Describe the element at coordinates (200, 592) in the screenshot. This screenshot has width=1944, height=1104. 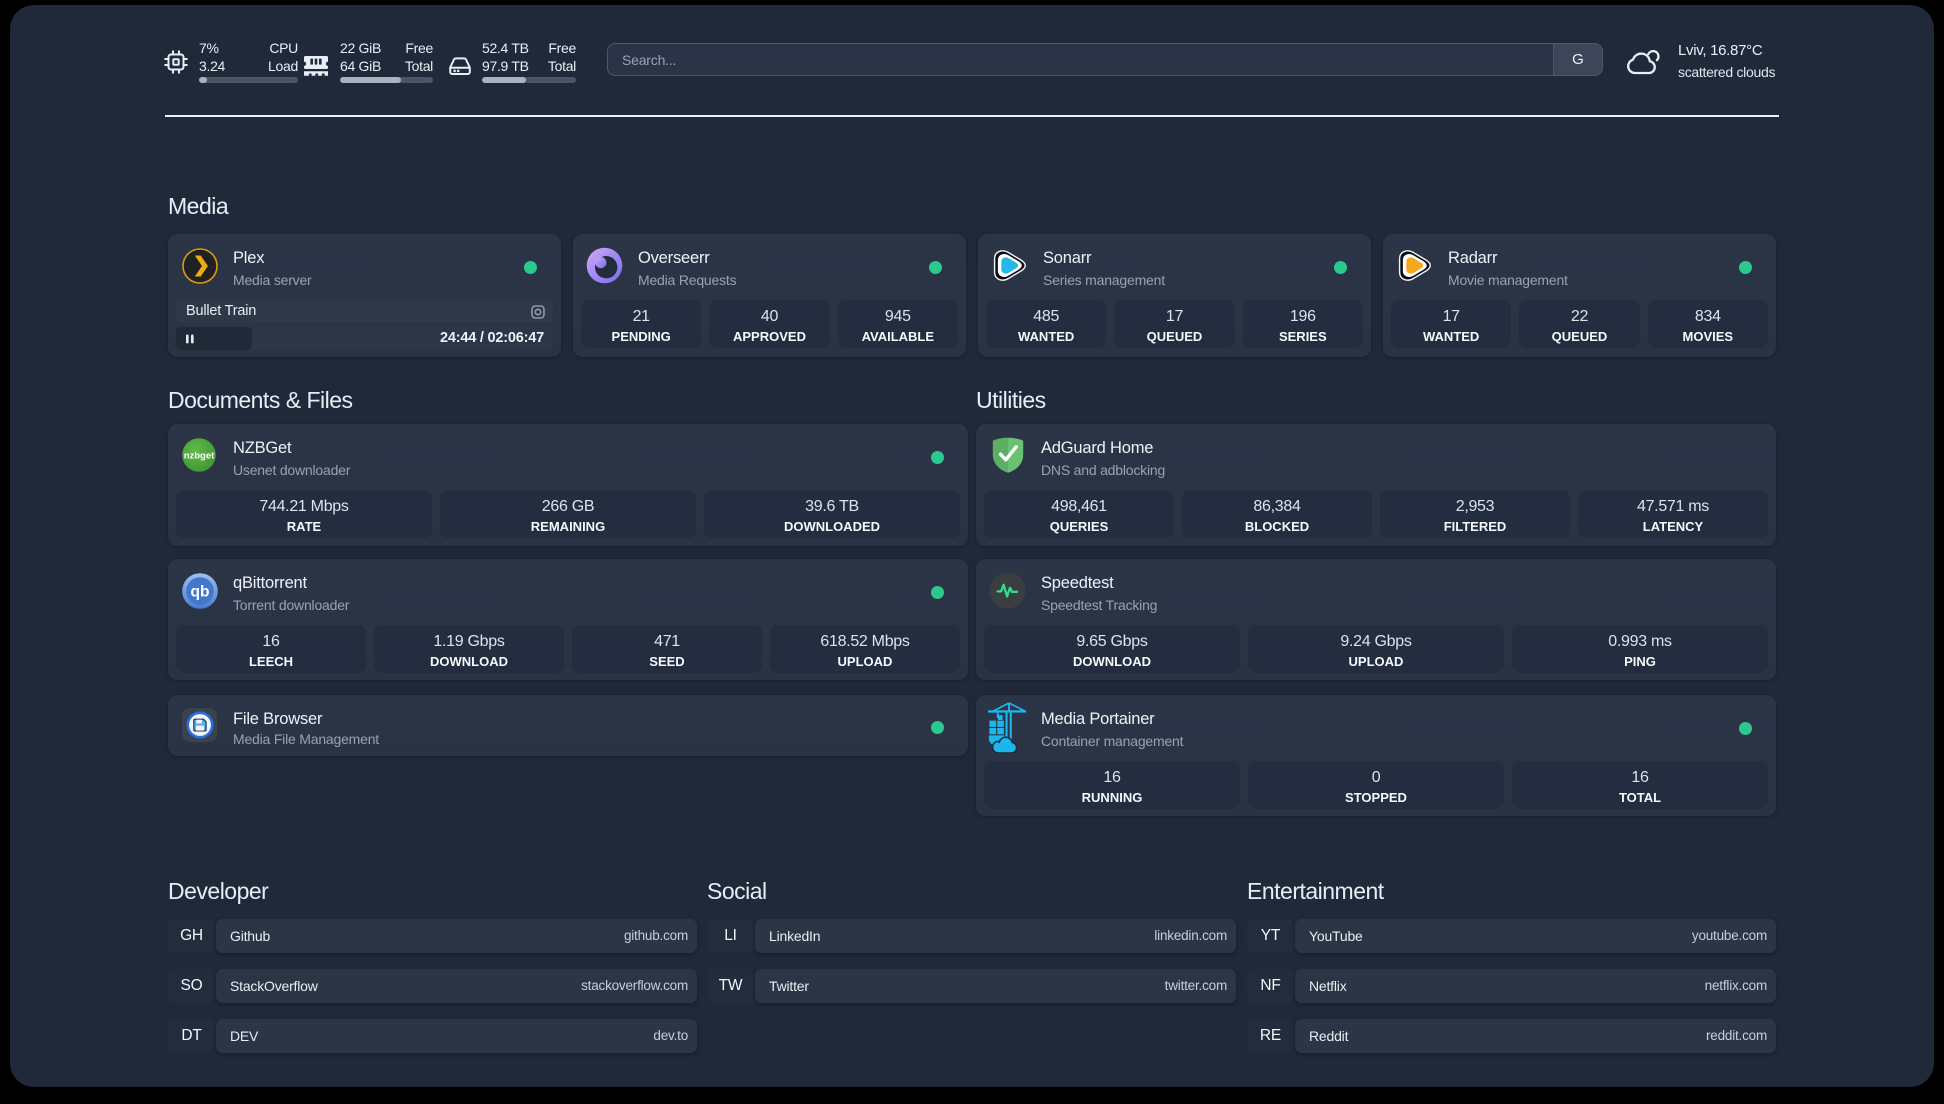
I see `svg-text: qb` at that location.